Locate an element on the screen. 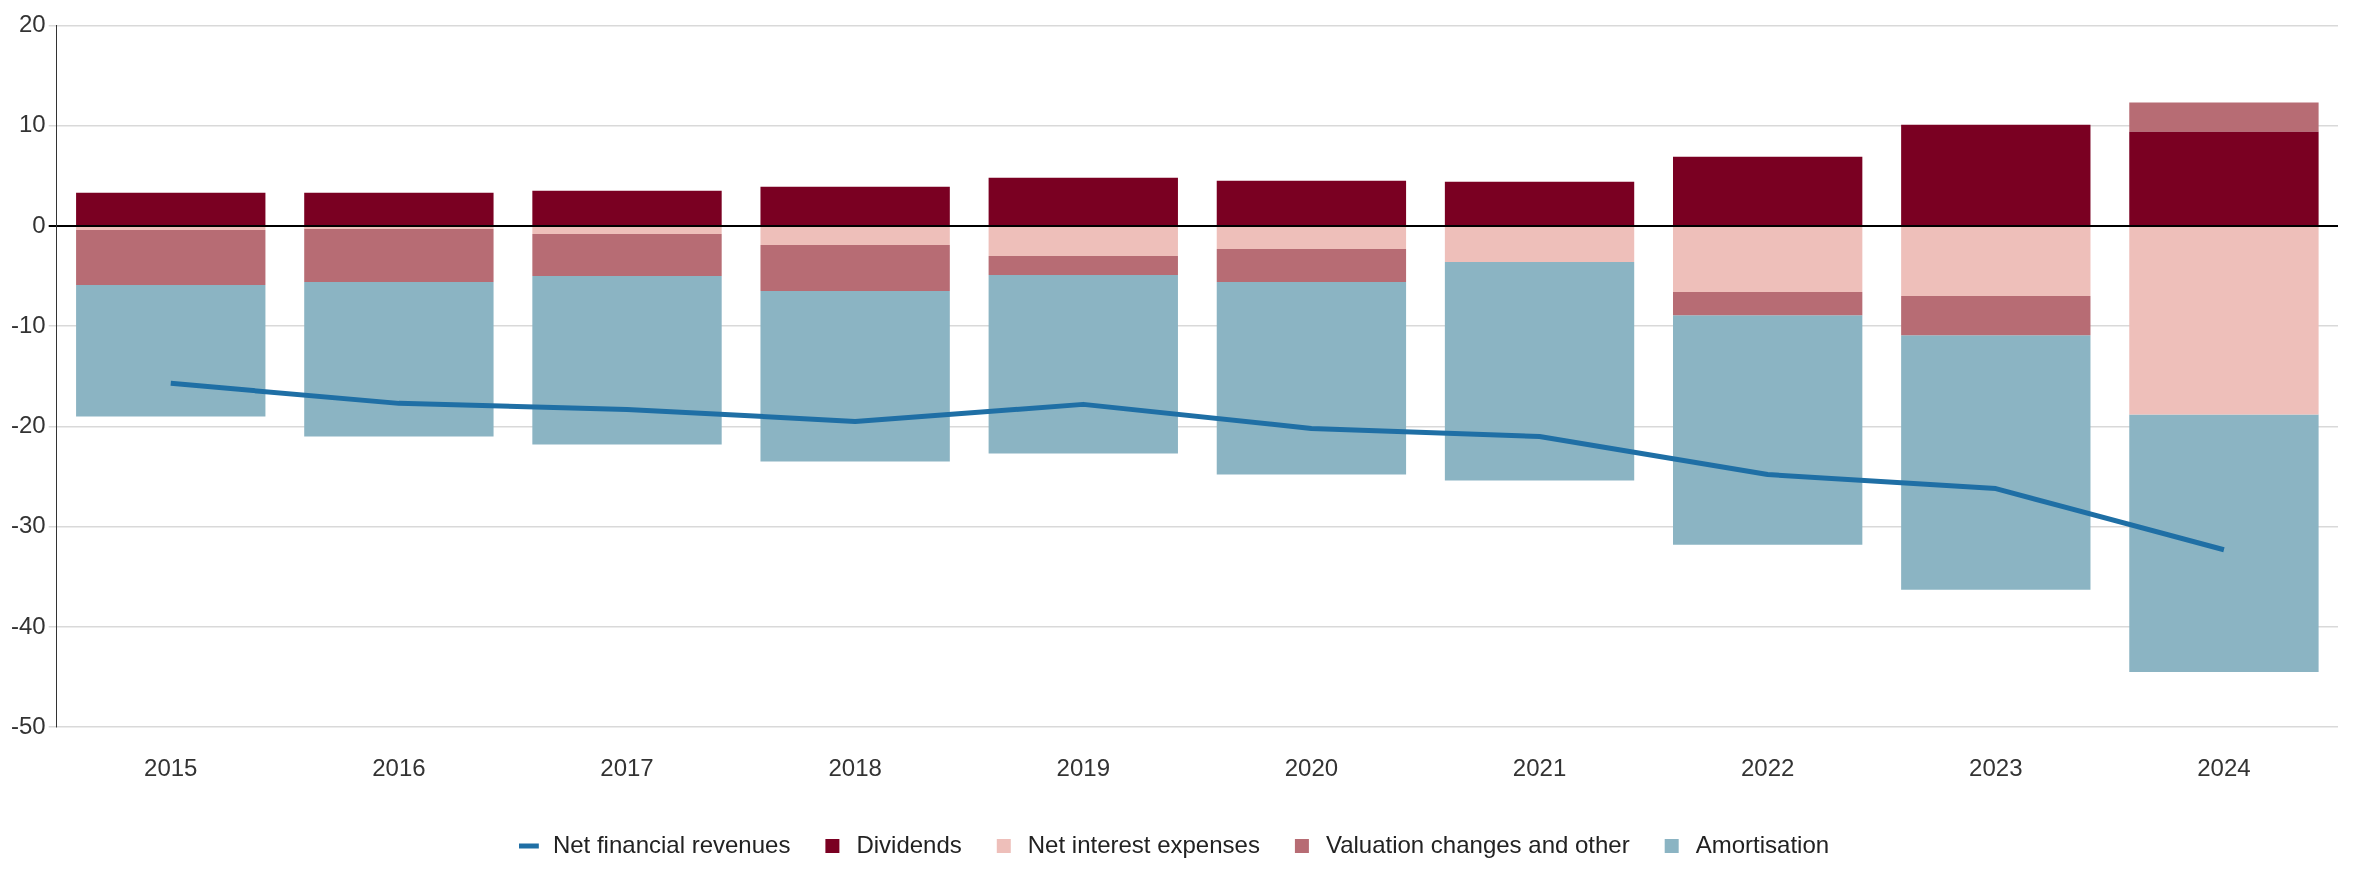 The height and width of the screenshot is (882, 2366). legend-label: Valuation changes and other is located at coordinates (1477, 844).